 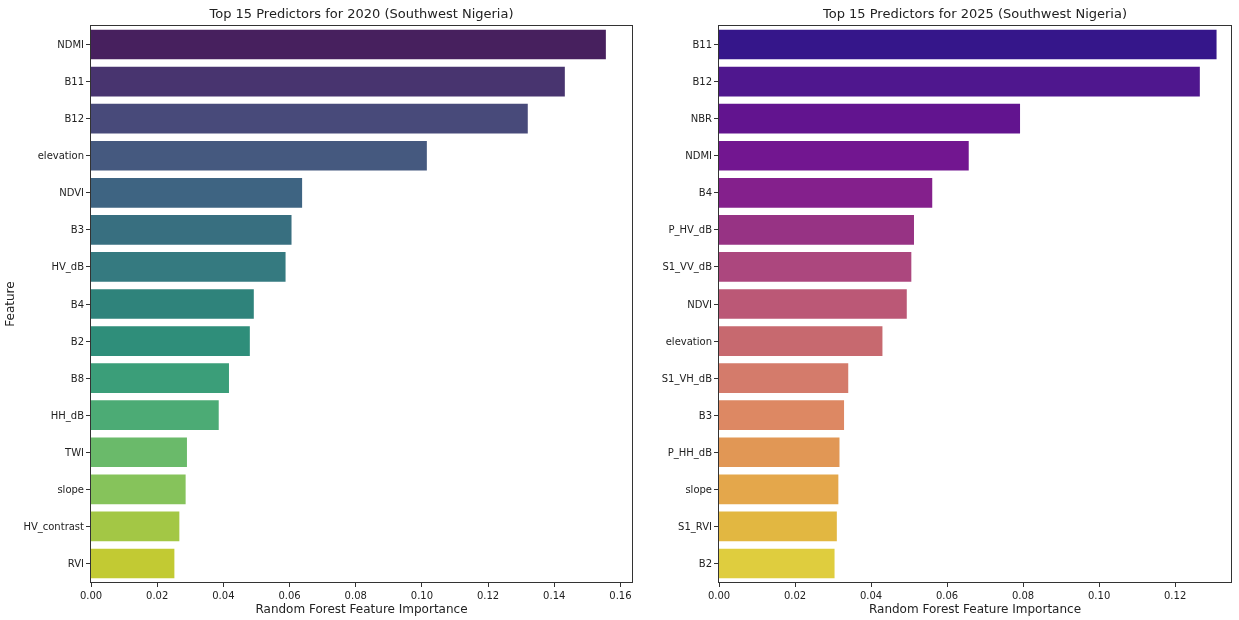 What do you see at coordinates (695, 526) in the screenshot?
I see `y-tick-label: S1_RVI` at bounding box center [695, 526].